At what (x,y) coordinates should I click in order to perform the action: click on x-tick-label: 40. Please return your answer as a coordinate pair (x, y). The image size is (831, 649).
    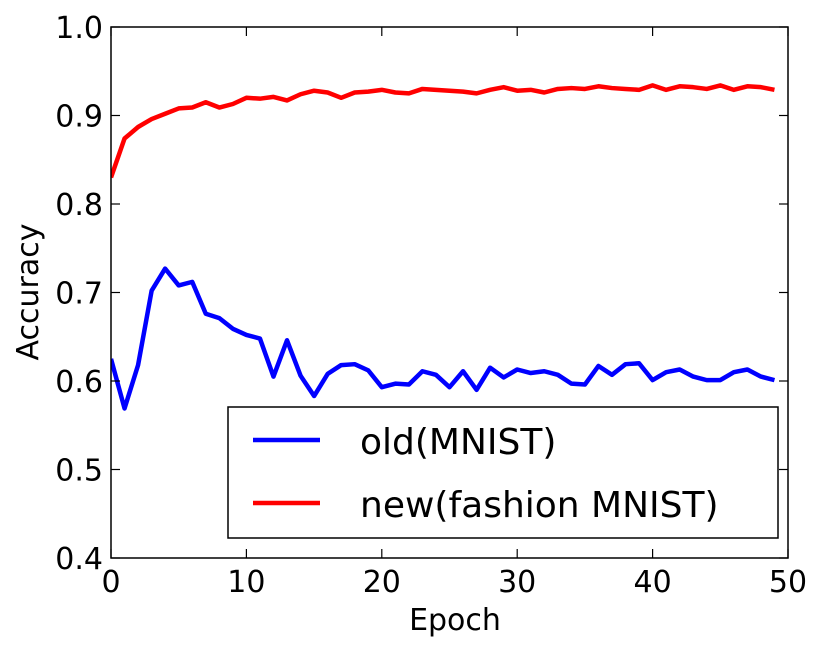
    Looking at the image, I should click on (653, 582).